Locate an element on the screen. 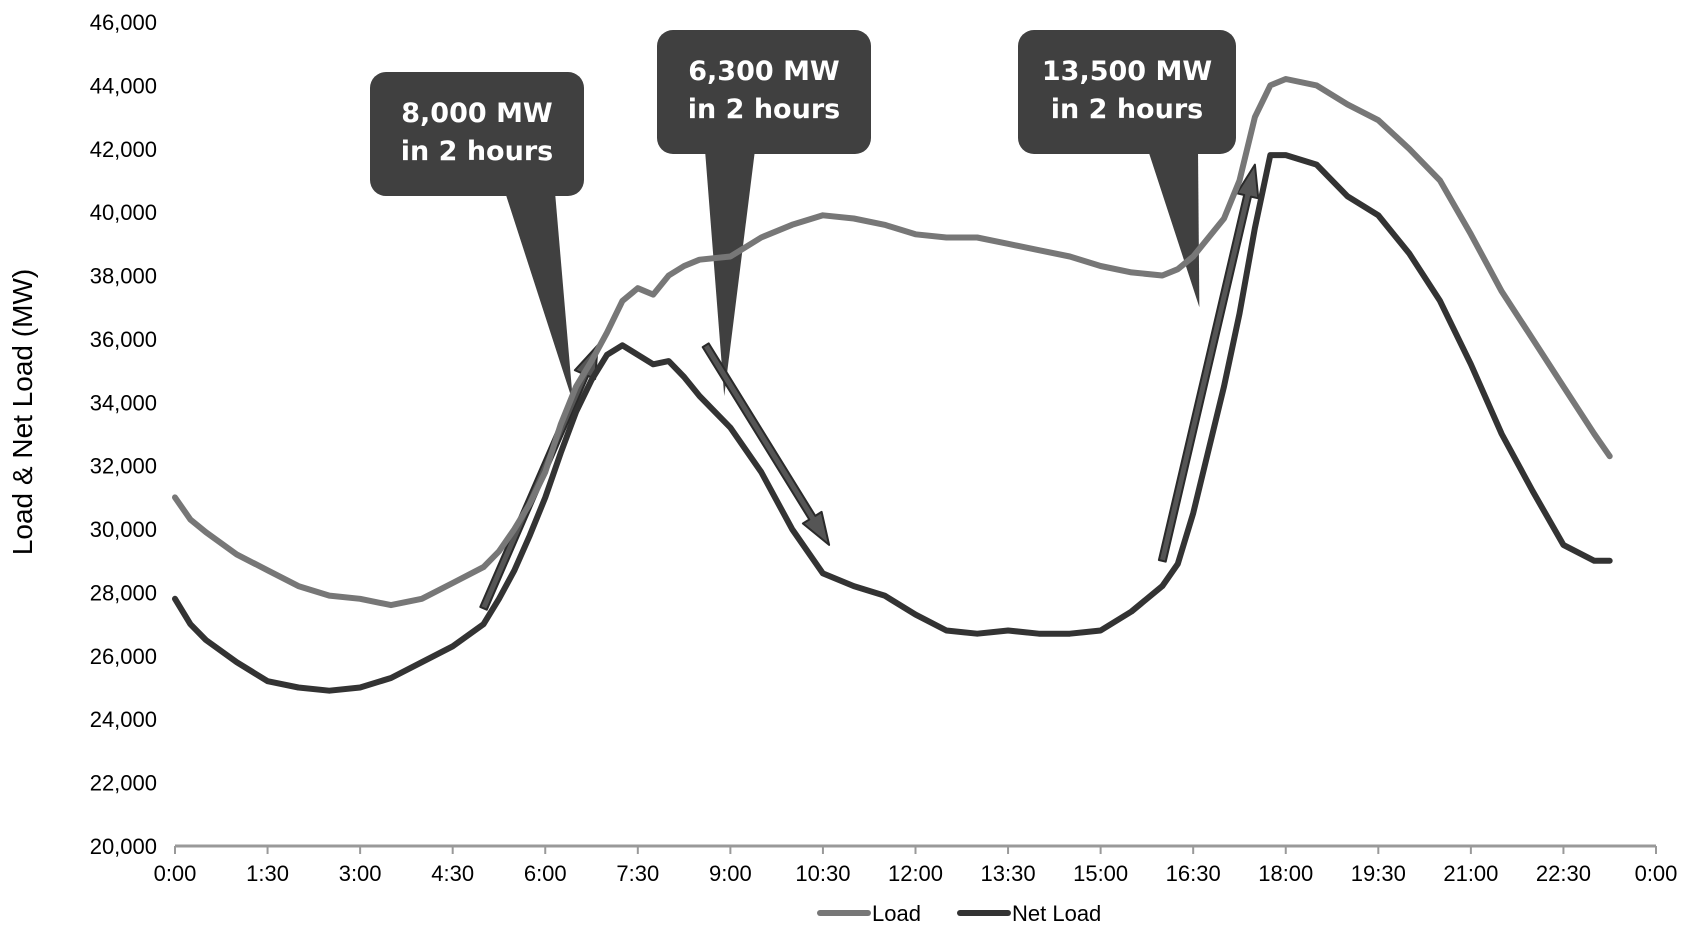 The width and height of the screenshot is (1688, 931). x-tick-label: 10:30 is located at coordinates (822, 873).